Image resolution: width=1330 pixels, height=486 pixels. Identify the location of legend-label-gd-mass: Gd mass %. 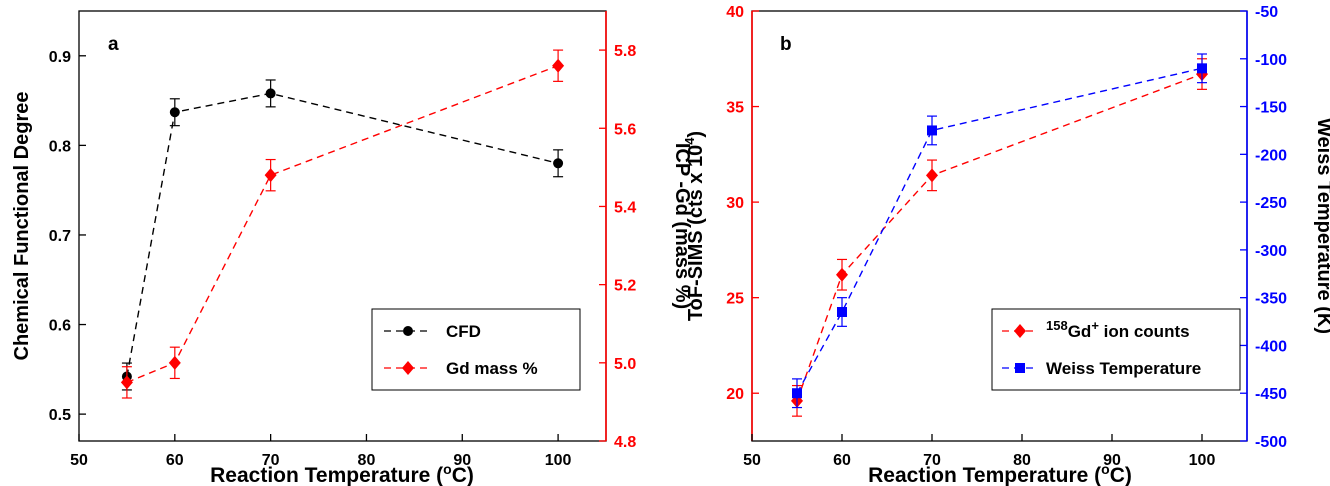
(492, 368).